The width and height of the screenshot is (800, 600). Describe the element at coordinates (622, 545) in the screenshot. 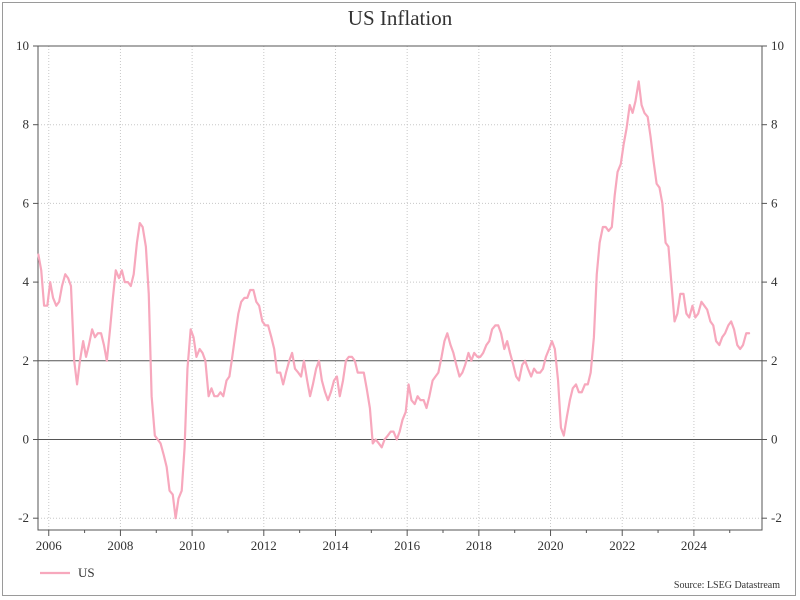

I see `x-tick-label: 2022` at that location.